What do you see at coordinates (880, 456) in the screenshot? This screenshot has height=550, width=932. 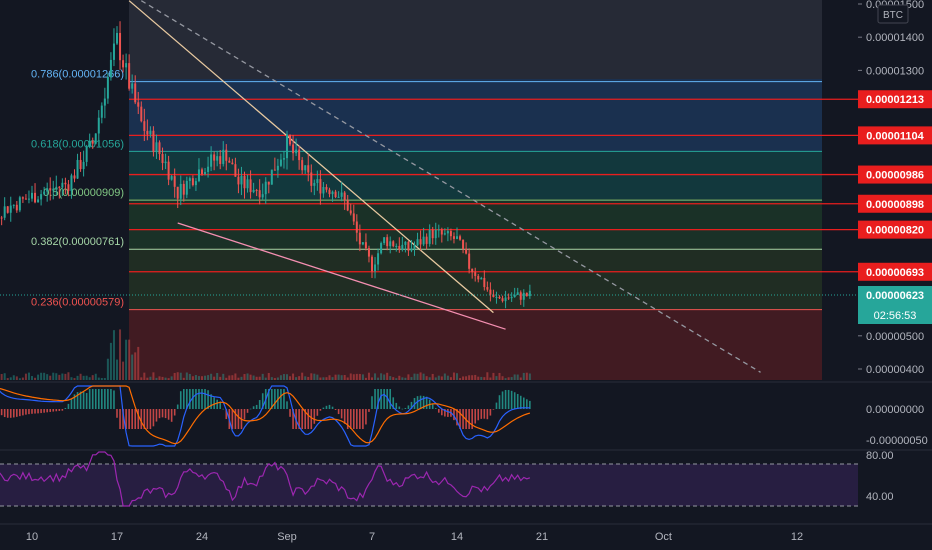 I see `rsi-axis-label-80: 80.00` at bounding box center [880, 456].